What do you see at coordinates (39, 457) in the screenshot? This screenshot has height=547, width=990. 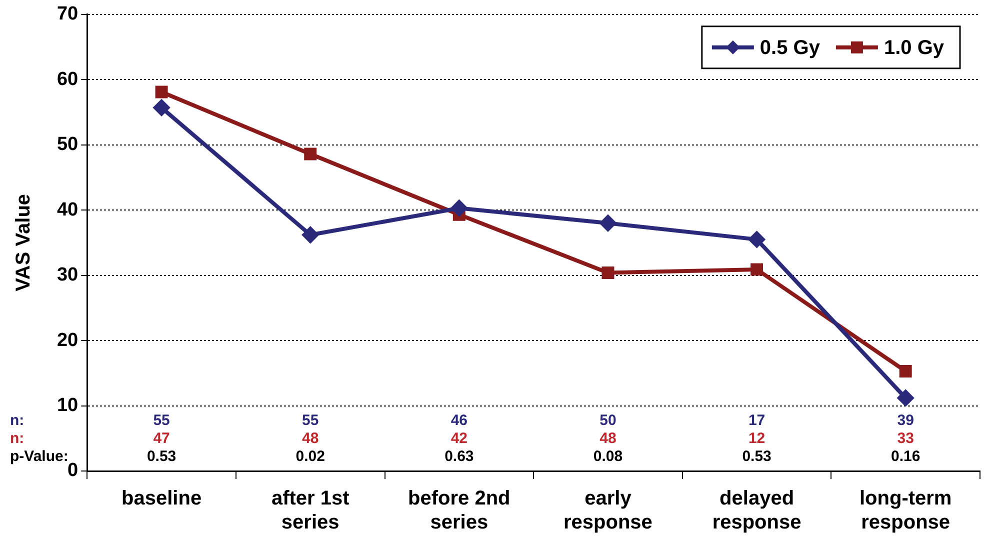 I see `text: p-Value:` at bounding box center [39, 457].